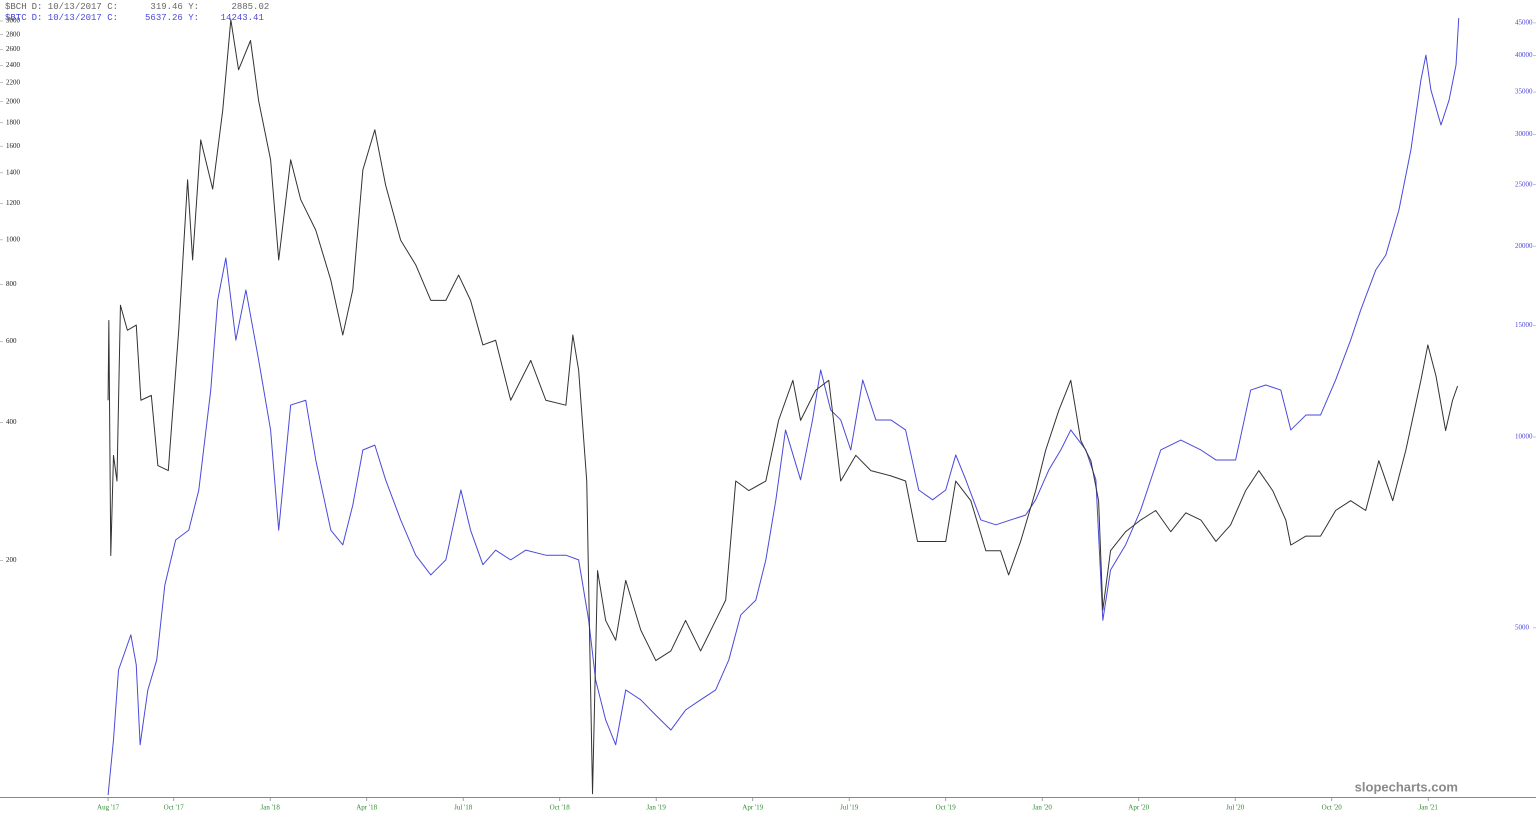 The width and height of the screenshot is (1536, 821). What do you see at coordinates (11, 284) in the screenshot?
I see `y-tick-label: 800` at bounding box center [11, 284].